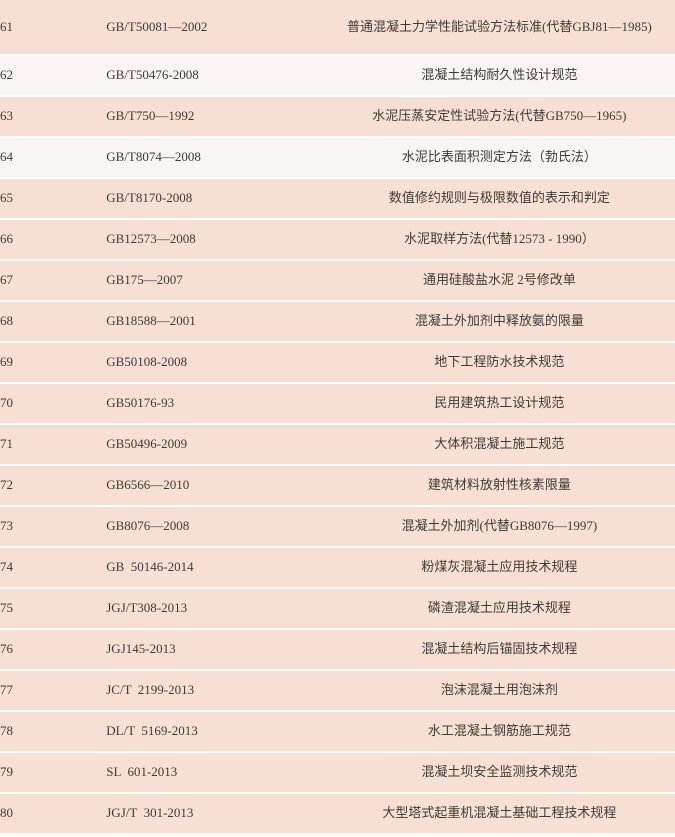 This screenshot has width=675, height=837. Describe the element at coordinates (215, 76) in the screenshot. I see `standard-code-cell: GB/T50476-2008` at that location.